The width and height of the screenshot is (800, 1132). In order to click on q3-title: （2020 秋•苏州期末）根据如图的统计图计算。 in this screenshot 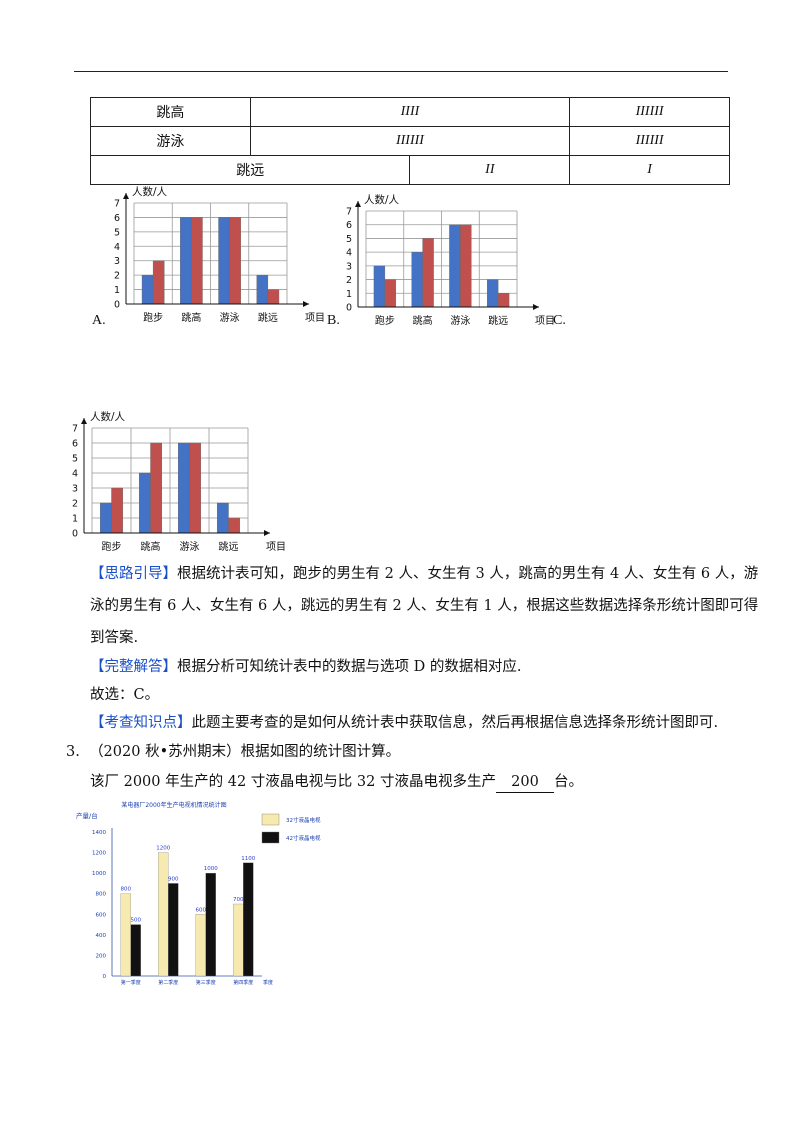, I will do `click(245, 752)`.